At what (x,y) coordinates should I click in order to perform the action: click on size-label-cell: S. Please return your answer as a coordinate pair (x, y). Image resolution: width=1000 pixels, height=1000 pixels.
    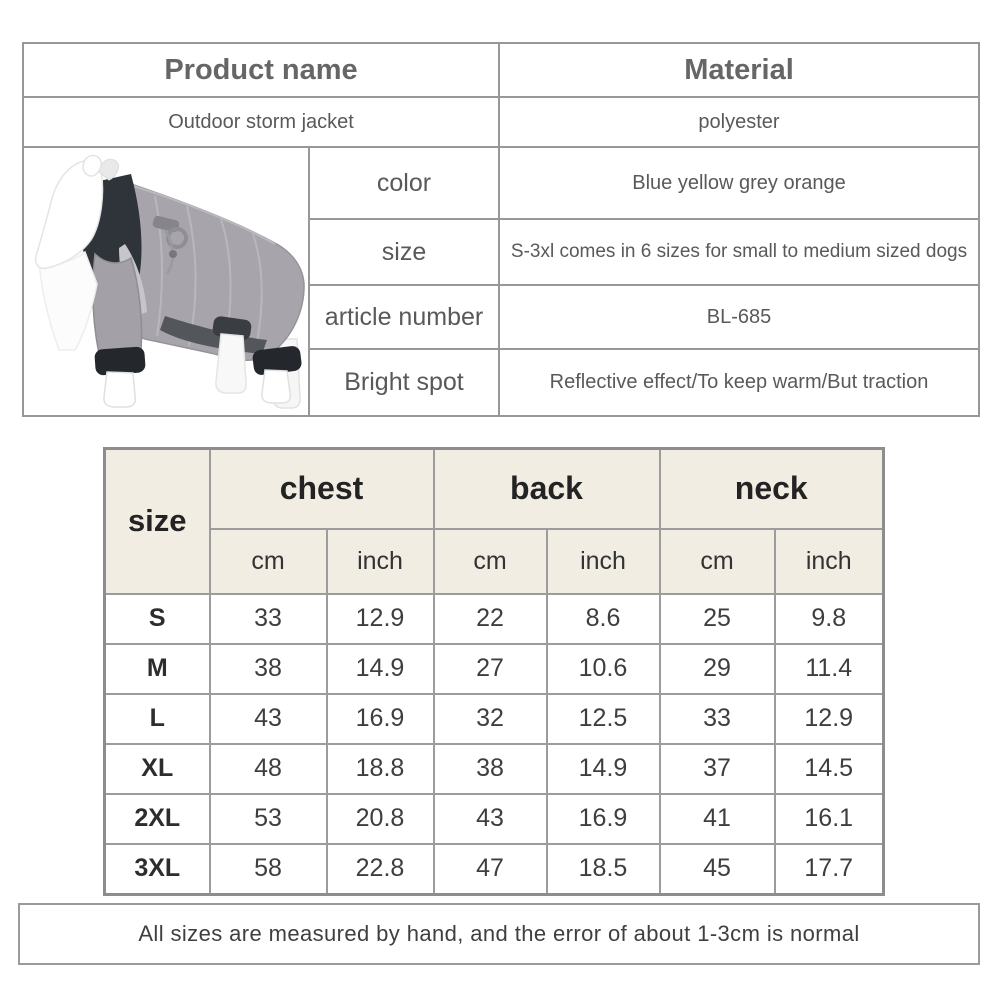
    Looking at the image, I should click on (157, 618).